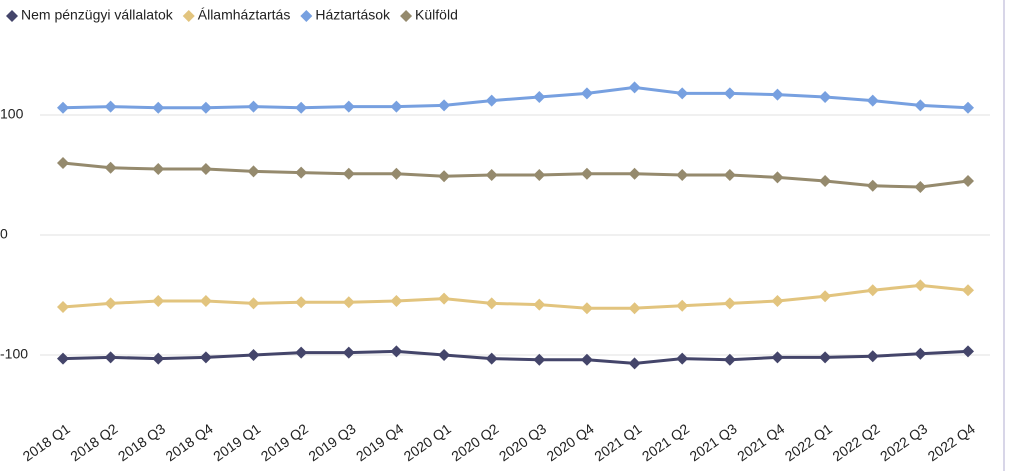 The height and width of the screenshot is (476, 1010). What do you see at coordinates (4, 234) in the screenshot?
I see `y-tick-label: 0` at bounding box center [4, 234].